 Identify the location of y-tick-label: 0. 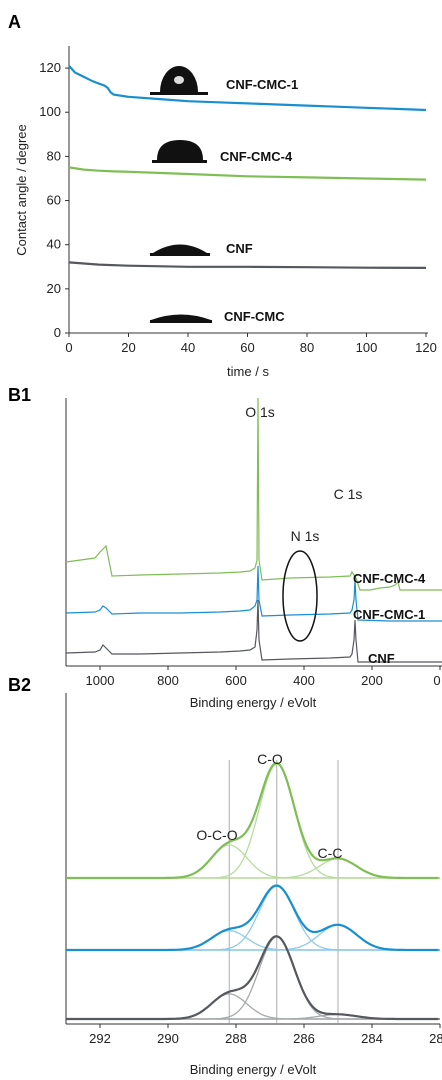
(57, 332).